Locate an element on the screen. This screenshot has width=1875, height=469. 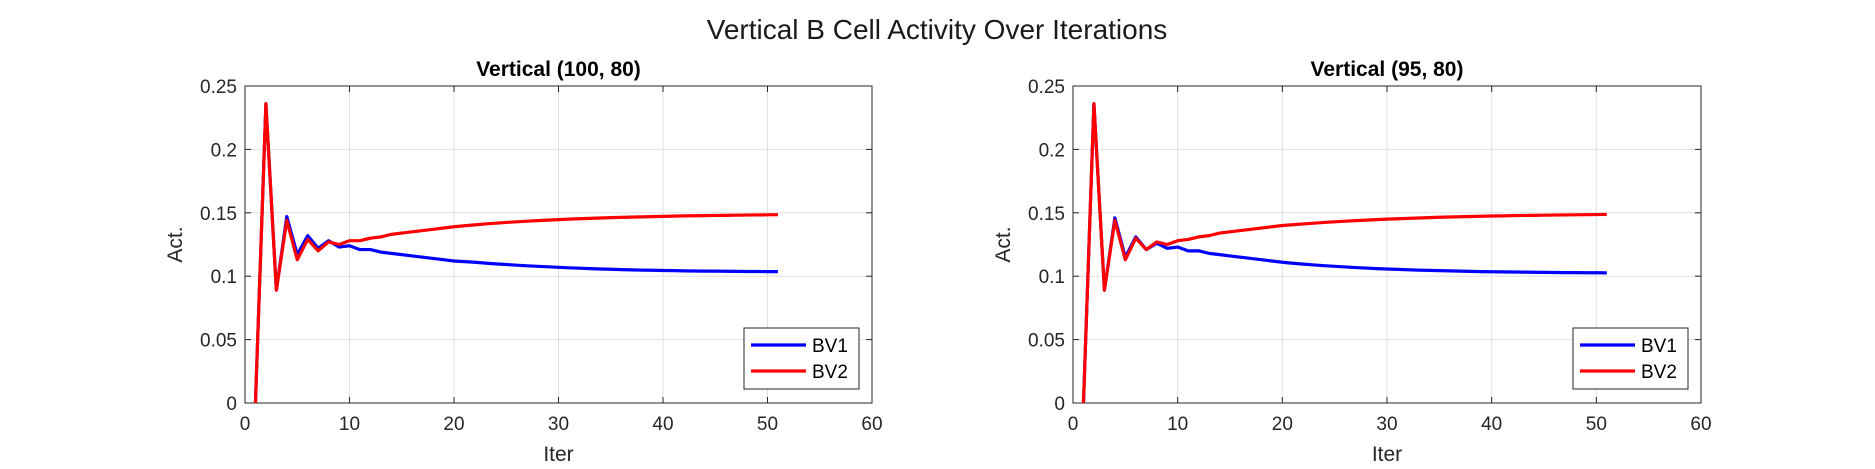
figure-title: Vertical B Cell Activity Over Iterations is located at coordinates (937, 29).